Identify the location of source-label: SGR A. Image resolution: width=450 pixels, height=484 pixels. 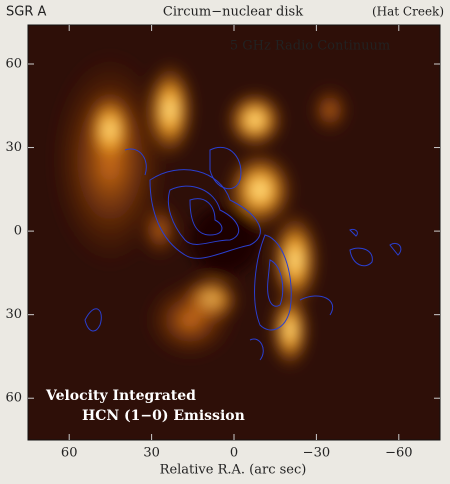
(26, 12).